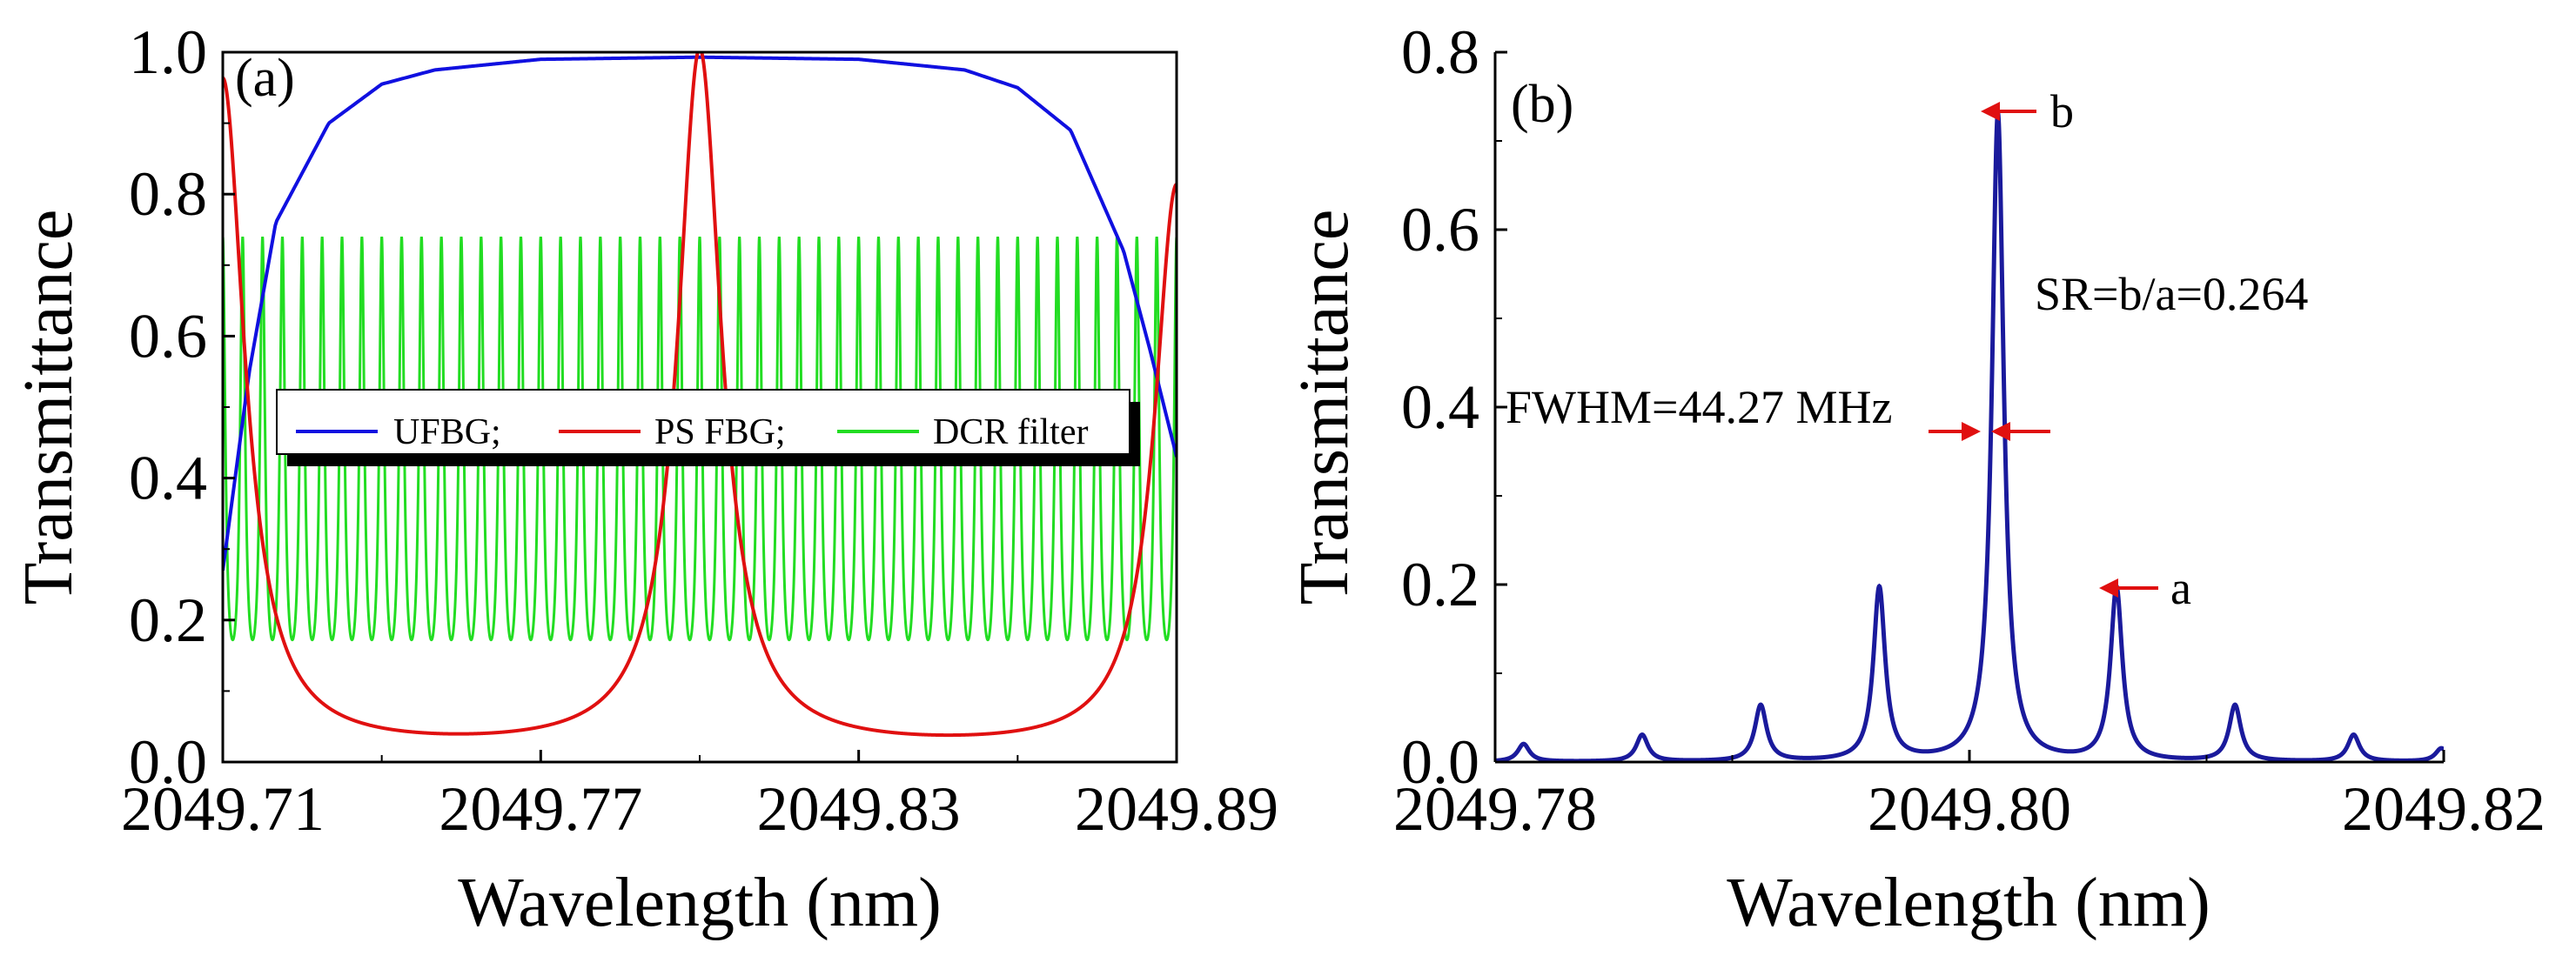 The width and height of the screenshot is (2576, 956). I want to click on x-tick-label-b-1: 2049.80, so click(1969, 809).